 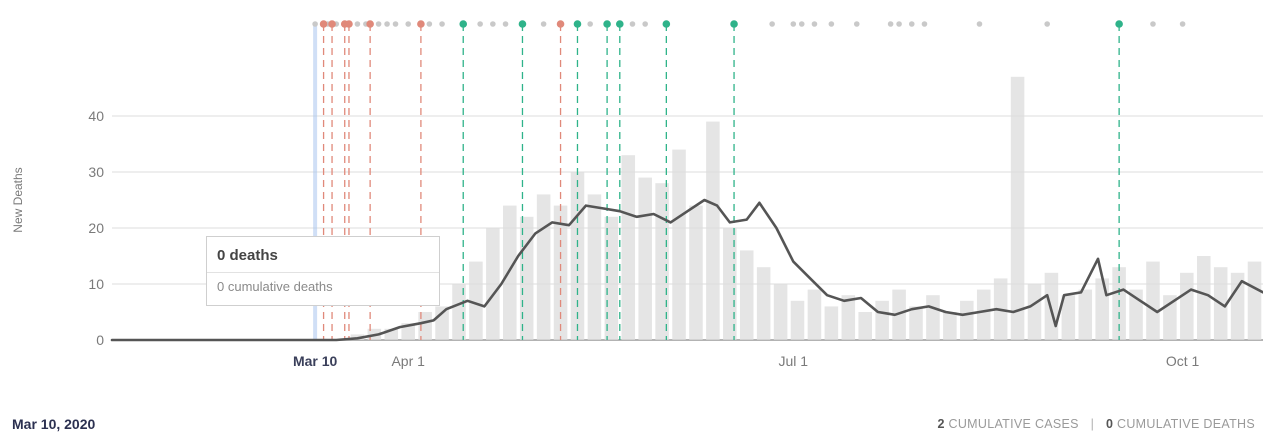 I want to click on x-tick-label: Jul 1, so click(x=794, y=361).